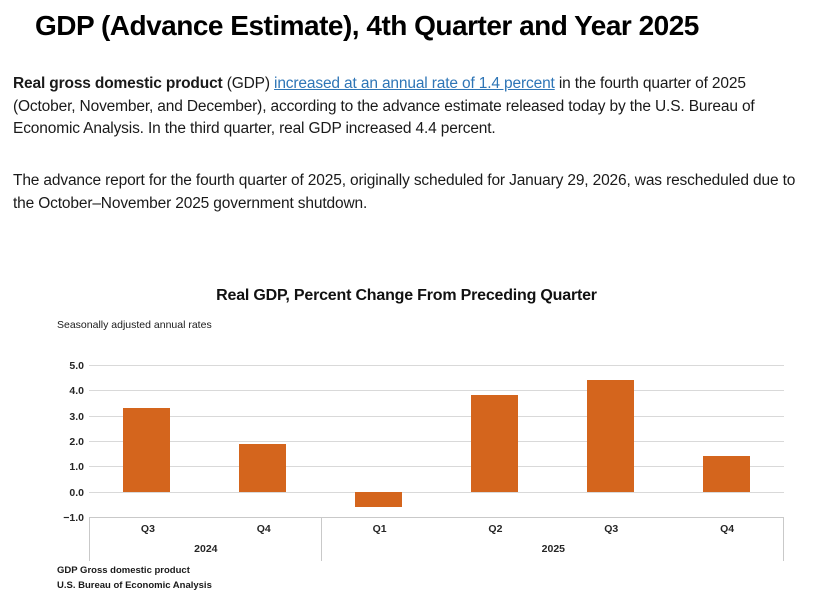 The image size is (813, 603). Describe the element at coordinates (379, 529) in the screenshot. I see `x-tick-label: Q1` at that location.